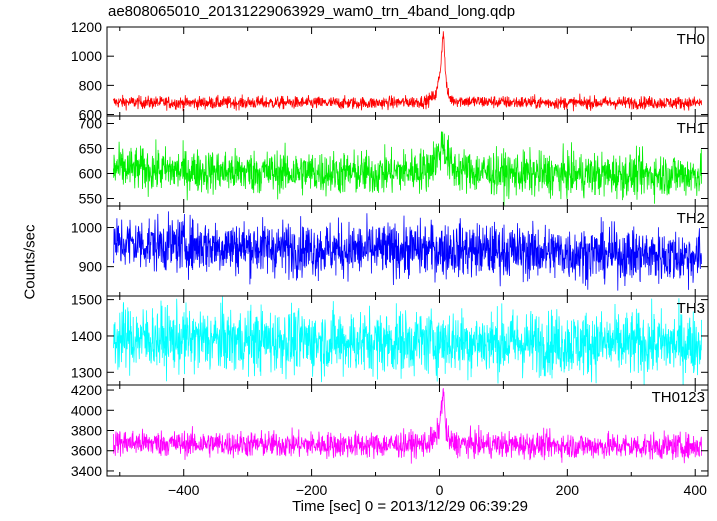  I want to click on y-tick-label: 3400, so click(86, 471).